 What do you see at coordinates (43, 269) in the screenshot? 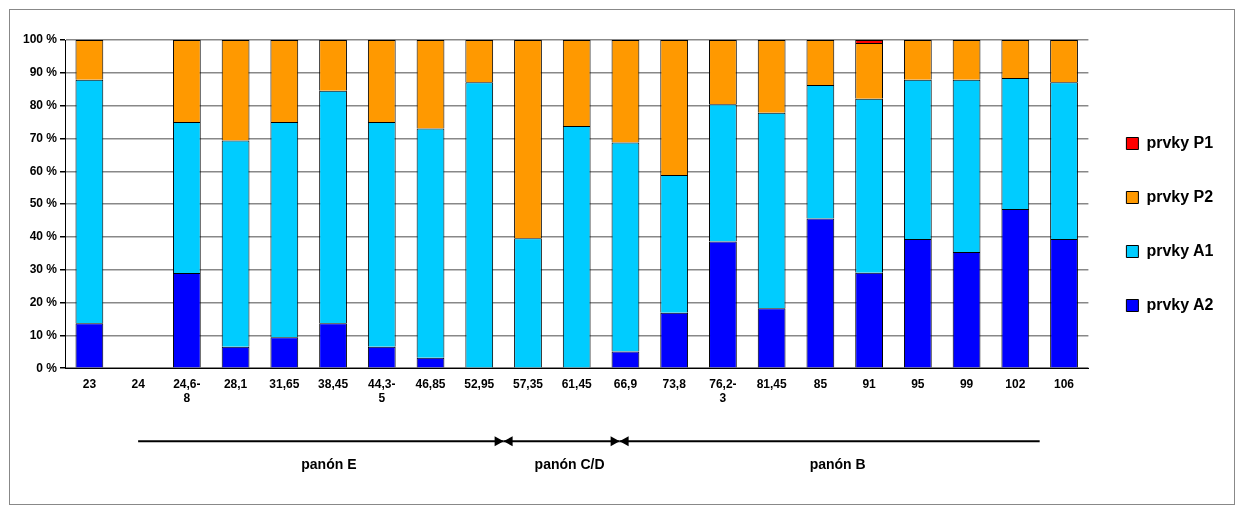
I see `y-tick-label: 30 %` at bounding box center [43, 269].